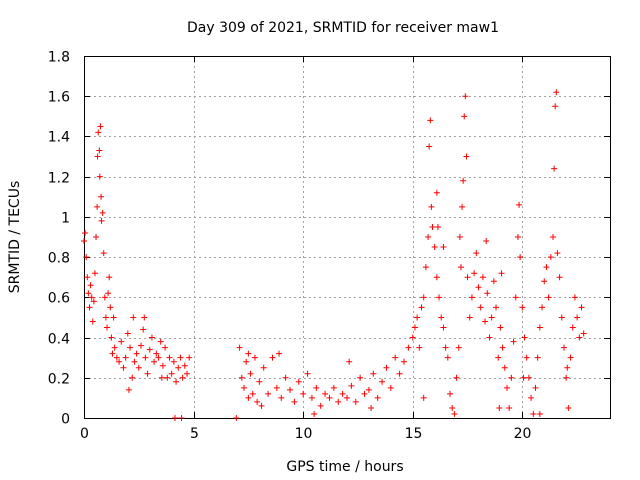  I want to click on y-tick-label: 1.6, so click(59, 98).